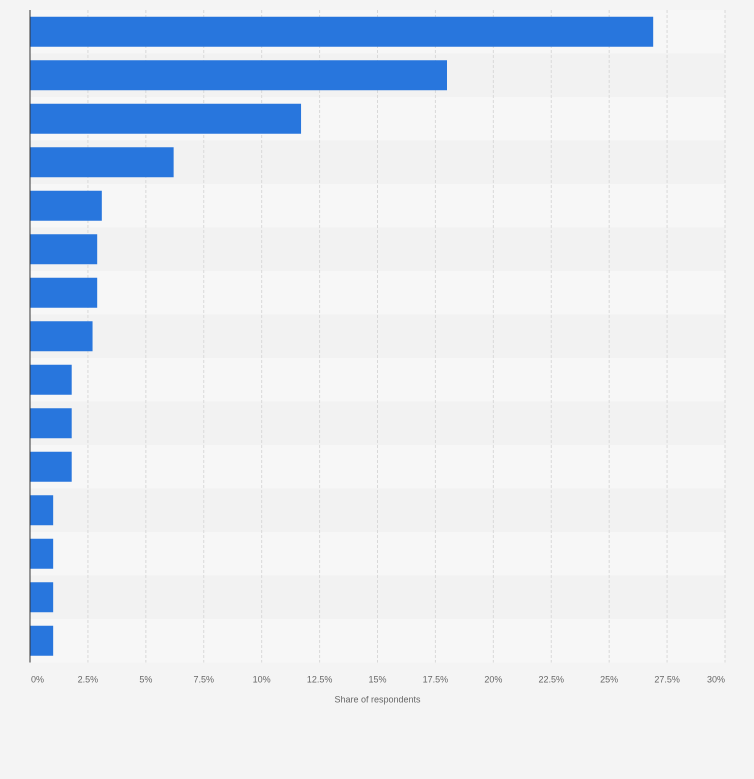 Image resolution: width=754 pixels, height=779 pixels. I want to click on x-tick-label: 20%, so click(493, 680).